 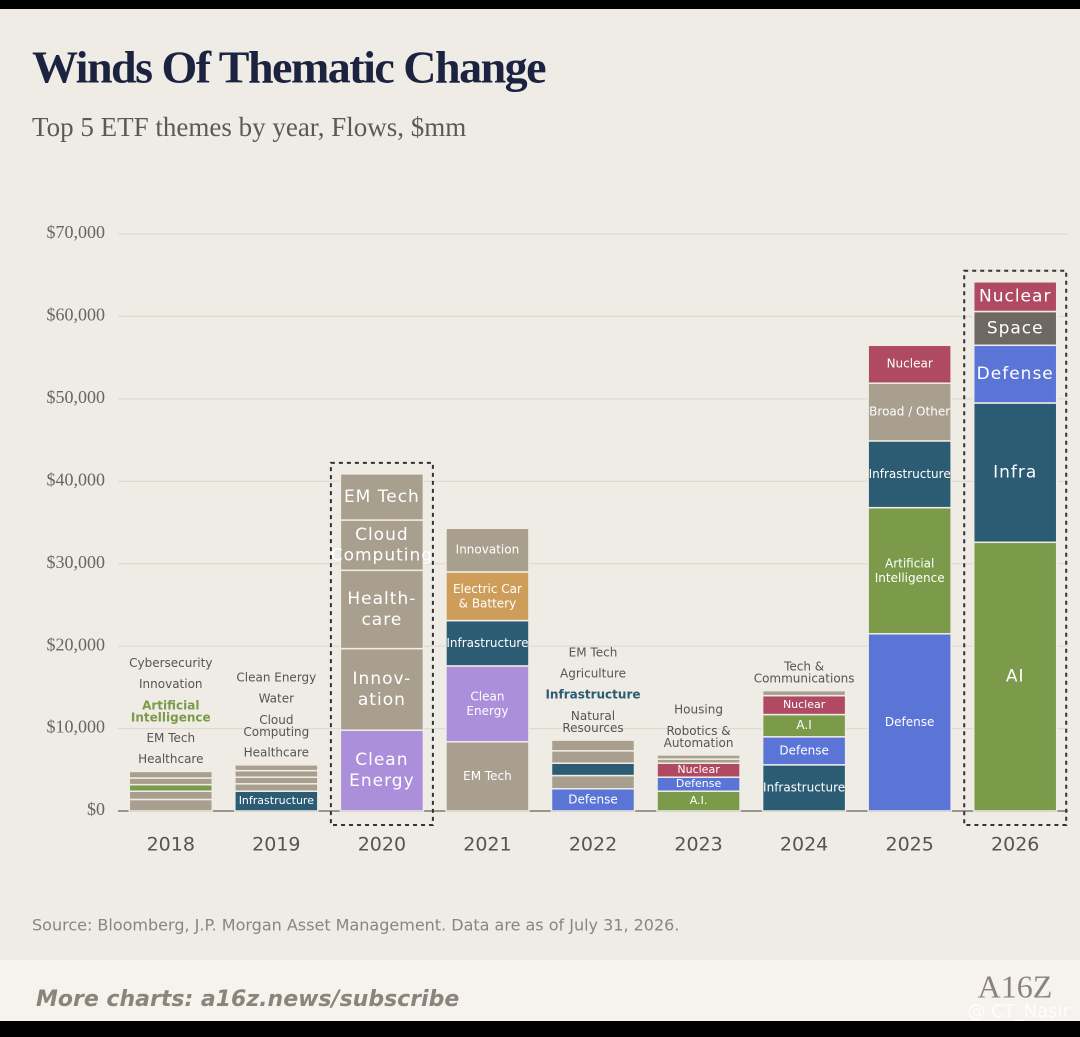 What do you see at coordinates (276, 725) in the screenshot?
I see `outside-label: Cloud Computing` at bounding box center [276, 725].